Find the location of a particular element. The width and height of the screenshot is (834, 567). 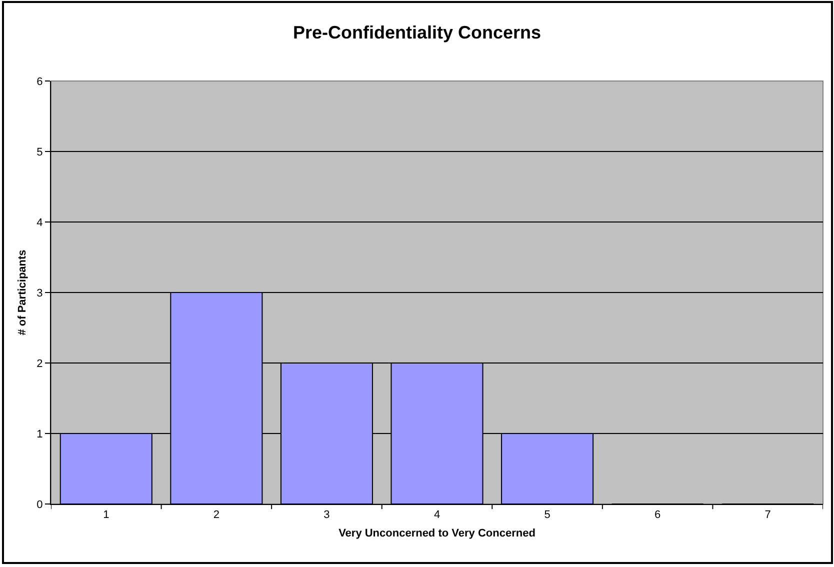

x-axis-title: Very Unconcerned to Very Concerned is located at coordinates (437, 533).